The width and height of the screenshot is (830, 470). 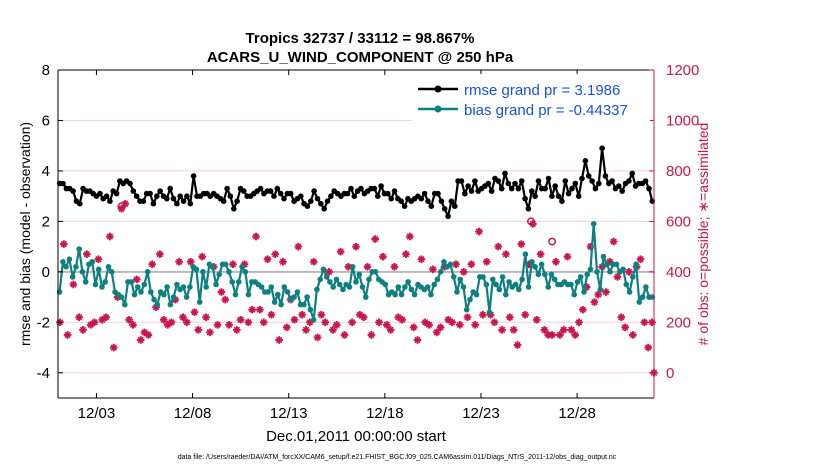 What do you see at coordinates (360, 38) in the screenshot?
I see `chart-title-line1: Tropics 32737 / 33112 = 98.867%` at bounding box center [360, 38].